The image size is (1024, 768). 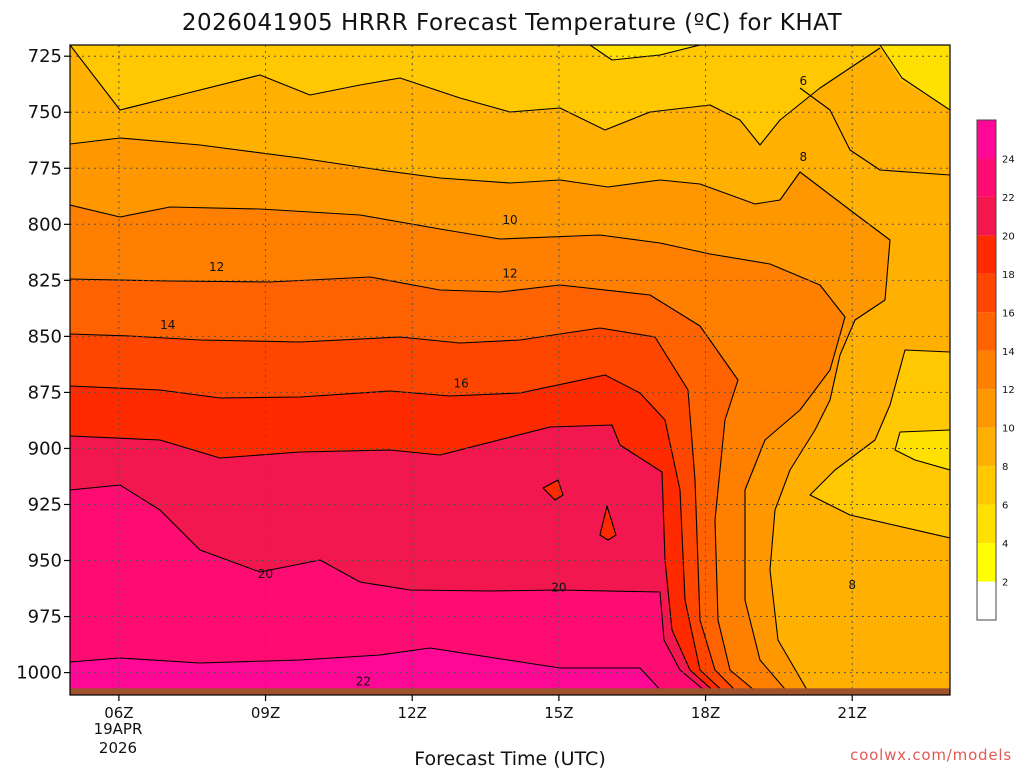 I want to click on colorbar-tick-18: 18, so click(x=1008, y=275).